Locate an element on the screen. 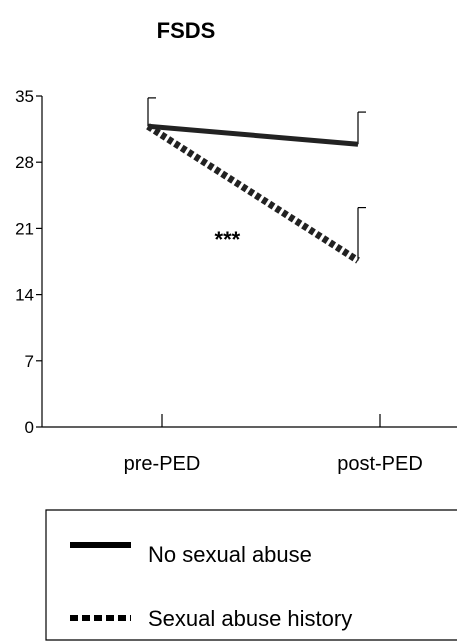 This screenshot has width=457, height=642. error-bars is located at coordinates (256, 179).